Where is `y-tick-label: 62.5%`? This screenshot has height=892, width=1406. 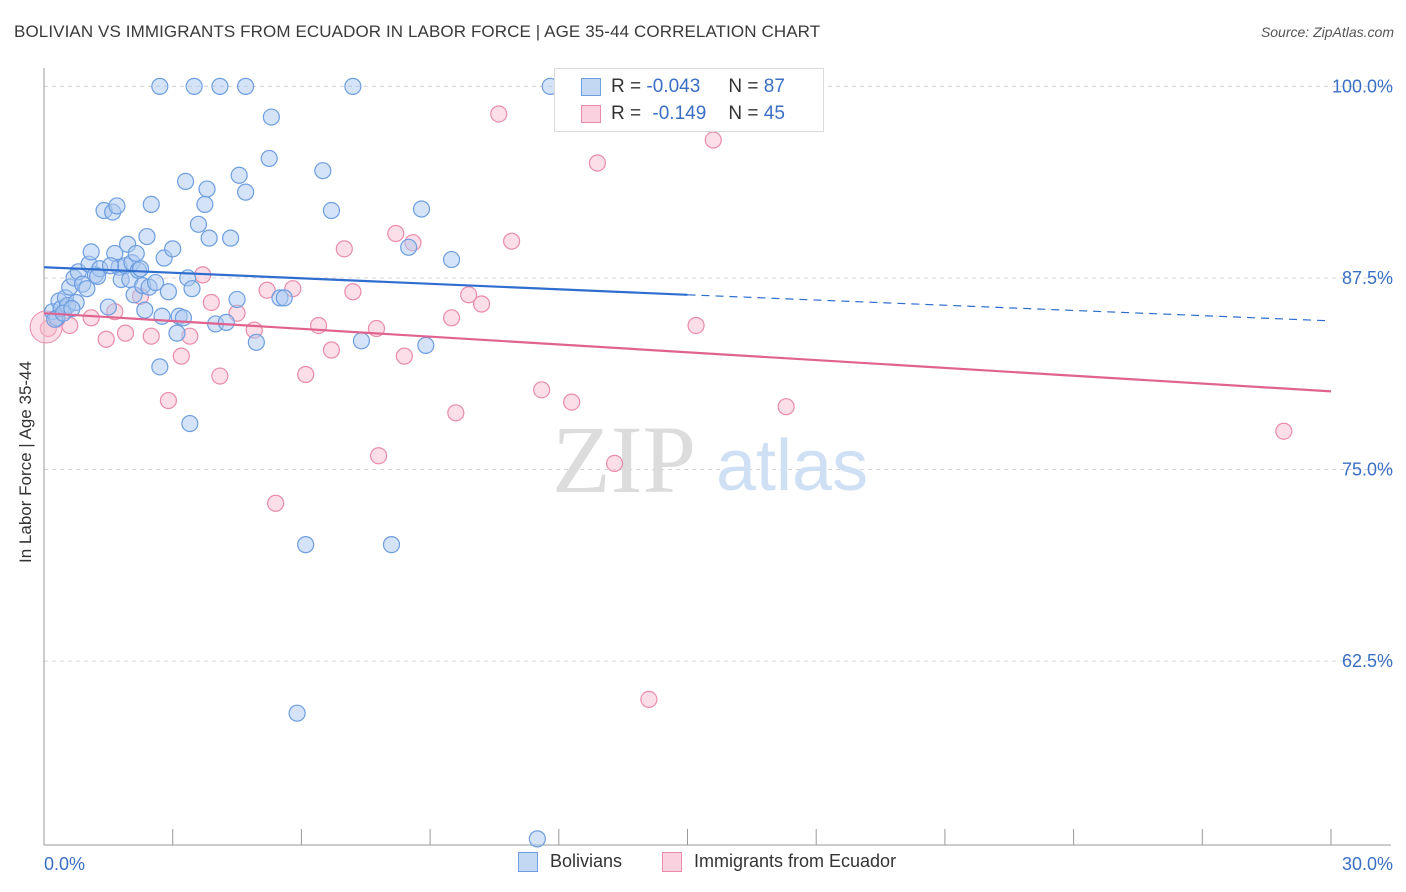 y-tick-label: 62.5% is located at coordinates (1367, 661).